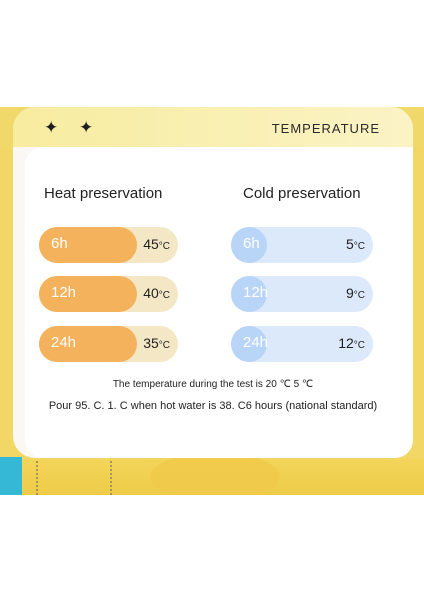  I want to click on chain-right, so click(114, 478).